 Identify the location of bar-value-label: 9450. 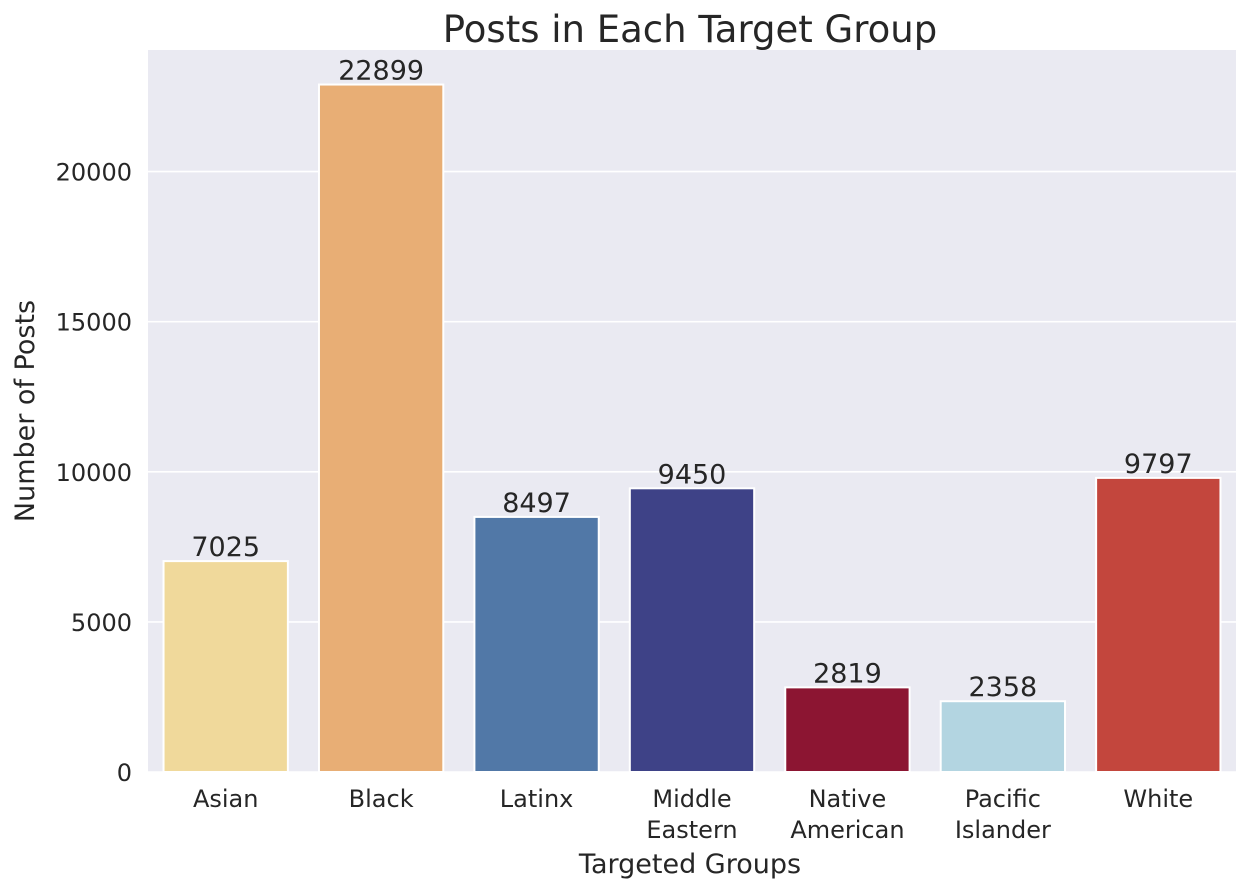
(692, 474).